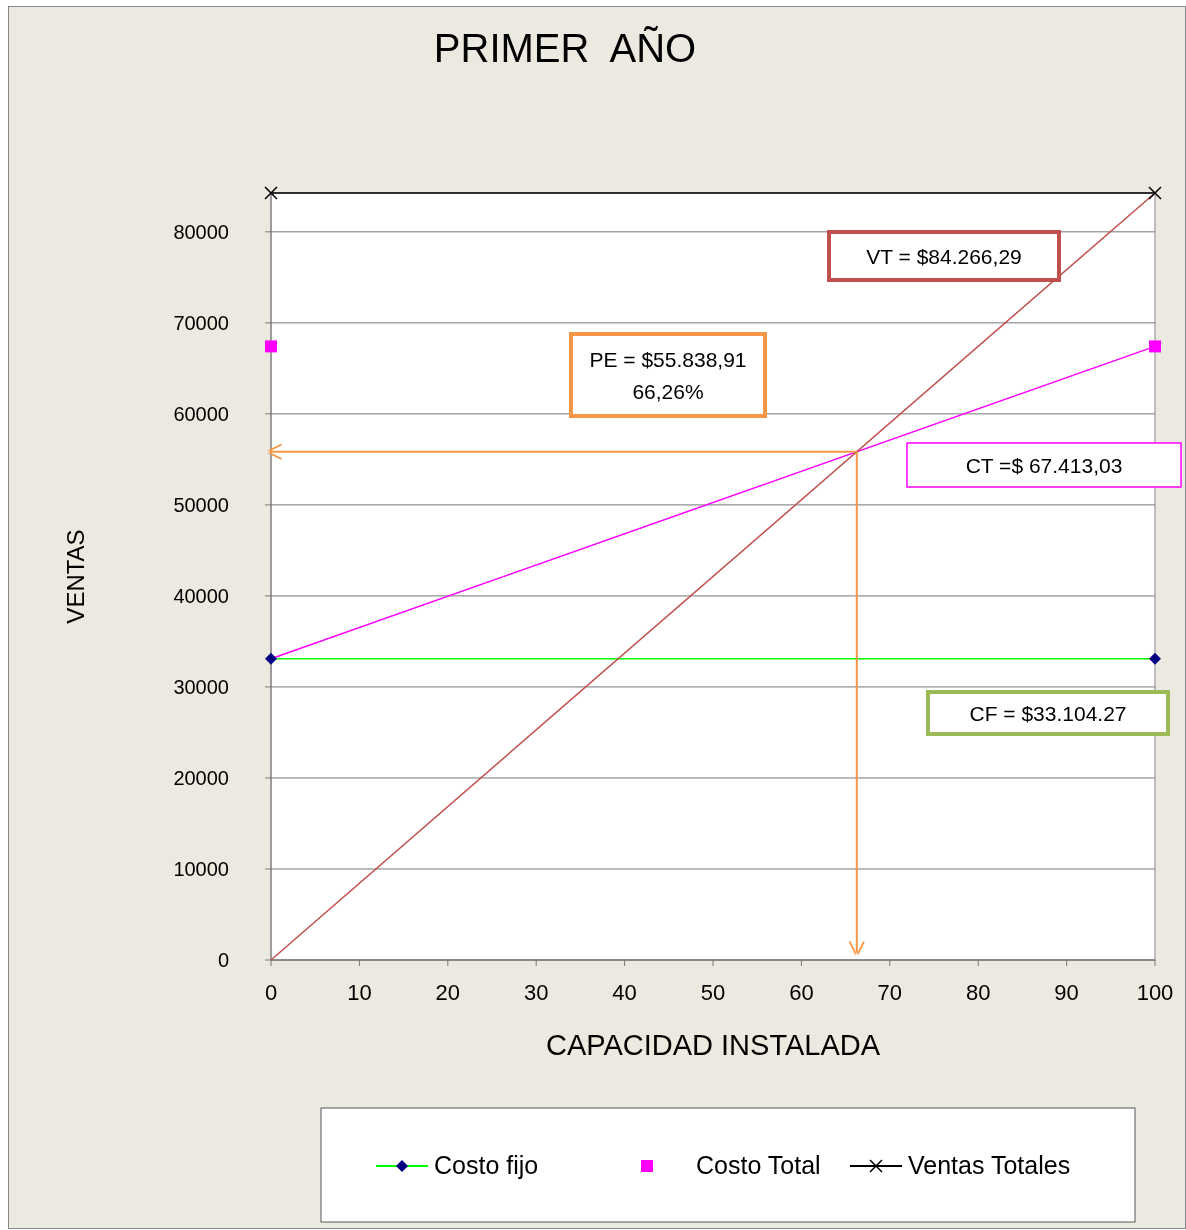 The image size is (1186, 1230). Describe the element at coordinates (565, 48) in the screenshot. I see `chart-title: PRIMER AÑO` at that location.